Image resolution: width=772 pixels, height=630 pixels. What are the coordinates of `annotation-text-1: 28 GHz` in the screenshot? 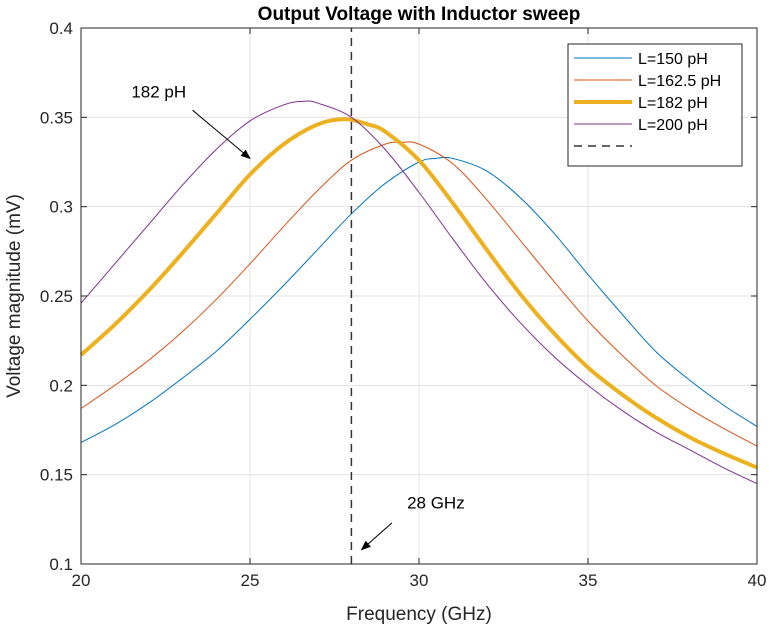 It's located at (436, 503).